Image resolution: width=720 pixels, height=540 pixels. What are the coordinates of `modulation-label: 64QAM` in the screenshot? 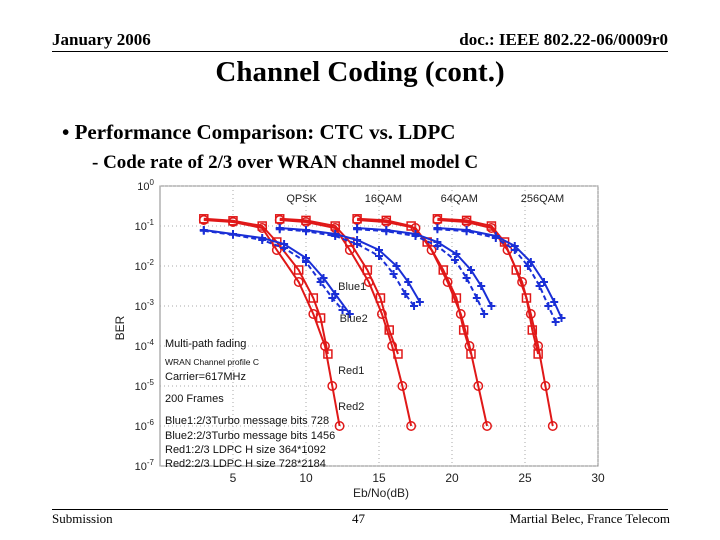 It's located at (459, 199).